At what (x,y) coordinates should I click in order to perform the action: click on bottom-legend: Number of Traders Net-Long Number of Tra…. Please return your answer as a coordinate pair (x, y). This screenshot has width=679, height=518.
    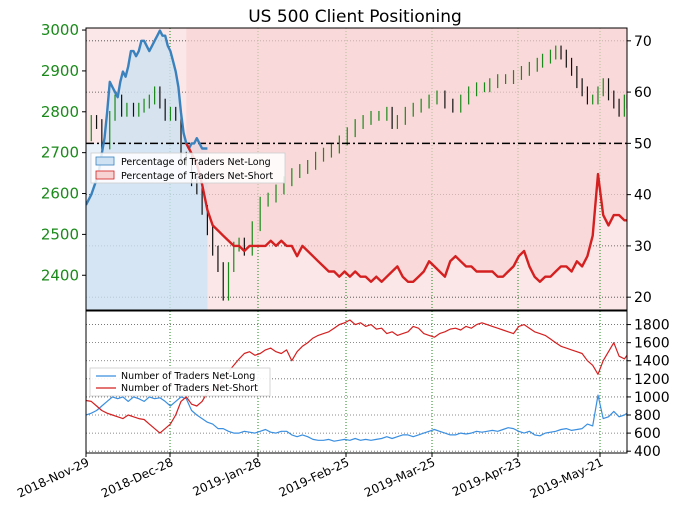
    Looking at the image, I should click on (180, 382).